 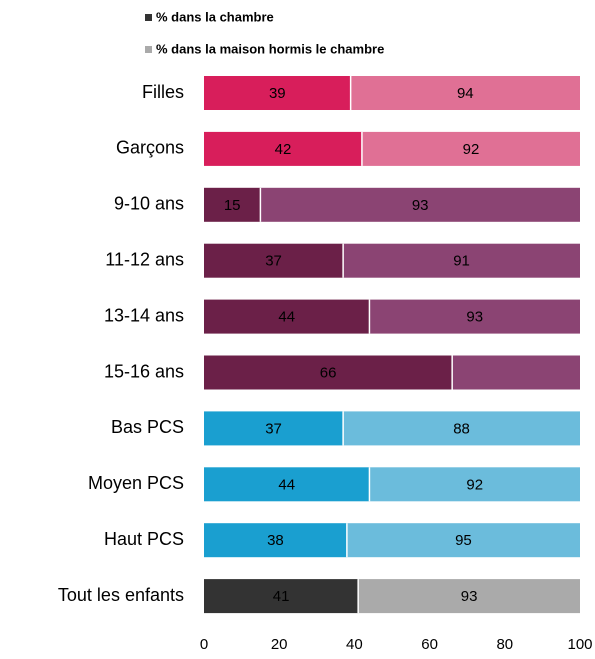 I want to click on data-label: 41, so click(x=281, y=596).